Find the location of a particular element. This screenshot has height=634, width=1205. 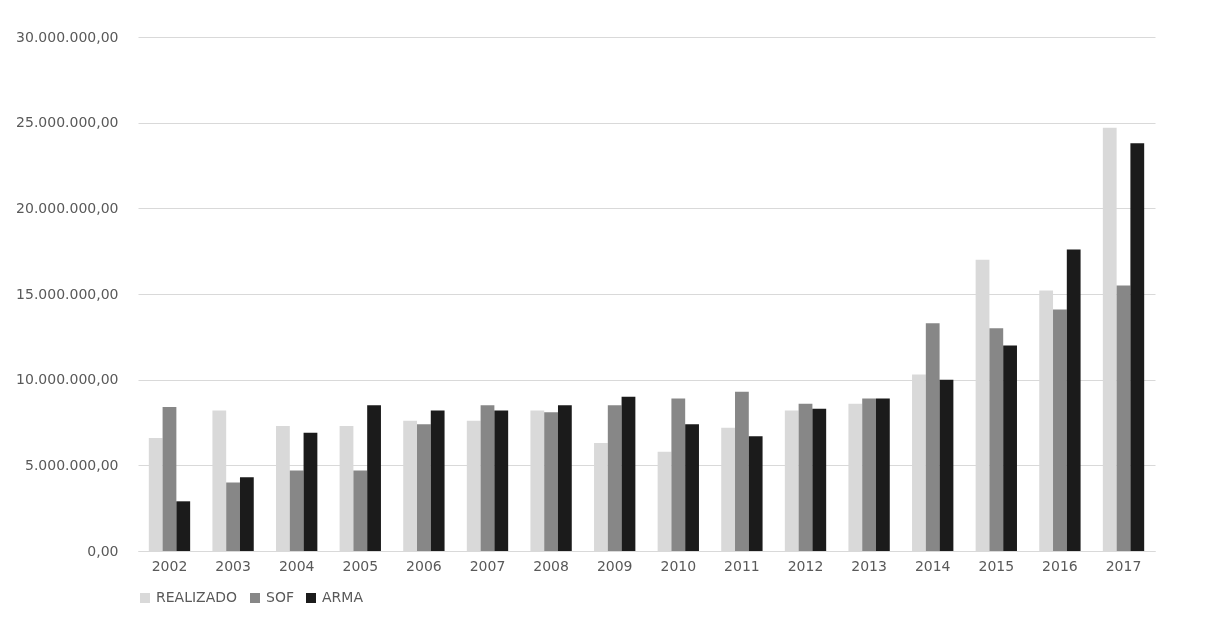

legend-label: ARMA is located at coordinates (343, 597).